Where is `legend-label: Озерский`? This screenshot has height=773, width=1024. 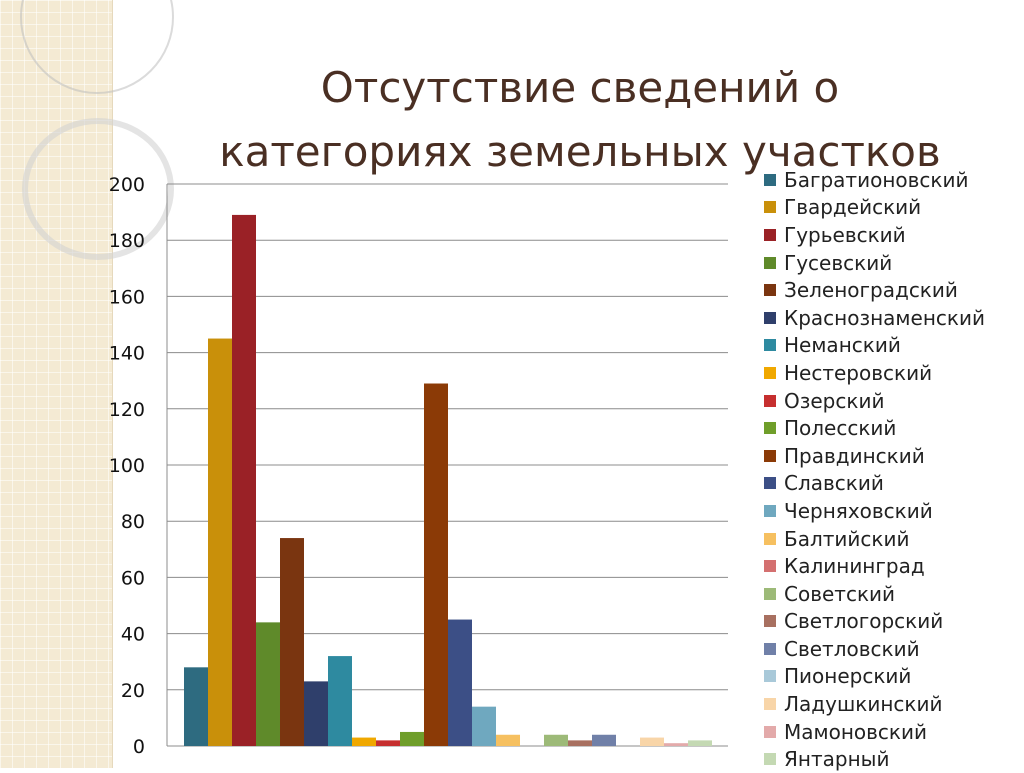
legend-label: Озерский is located at coordinates (834, 400).